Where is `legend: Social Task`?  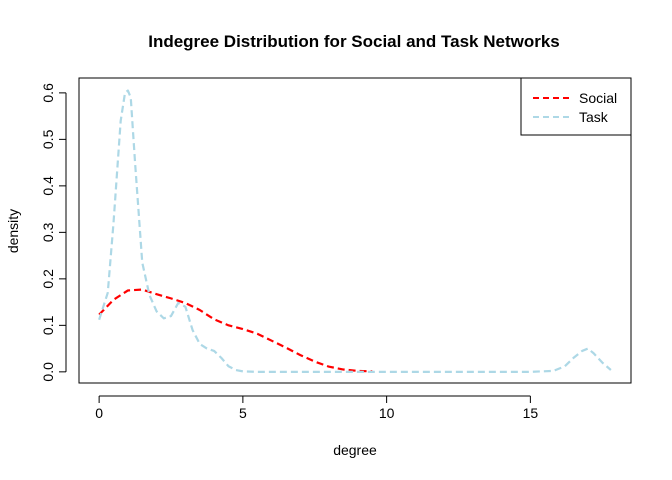 legend: Social Task is located at coordinates (576, 106).